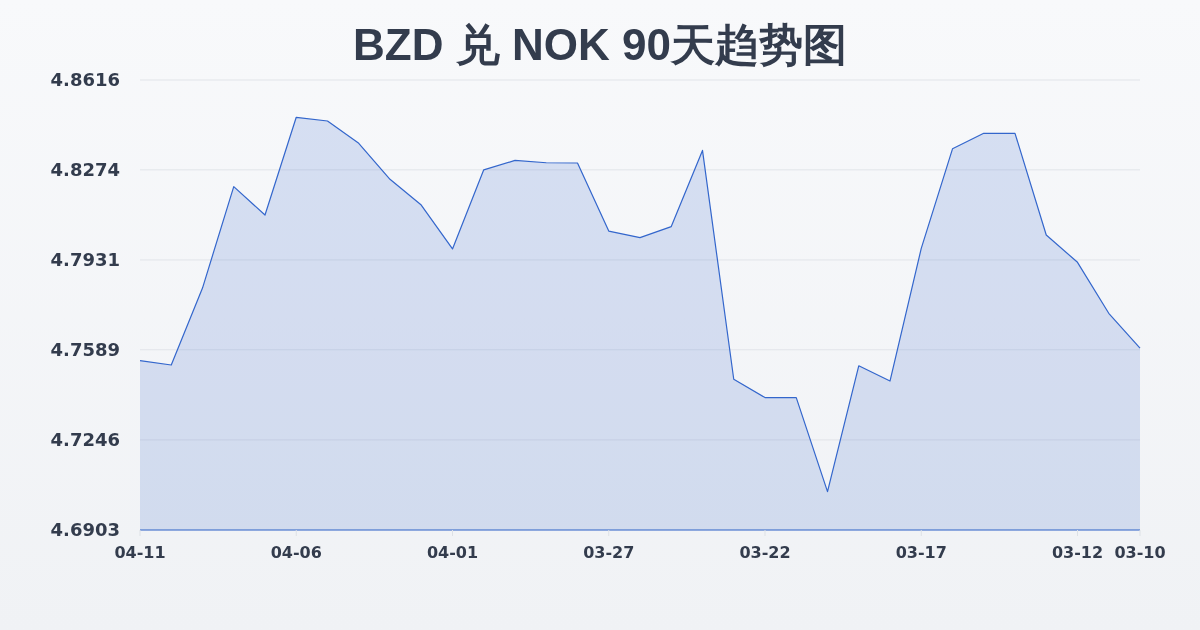 This screenshot has width=1200, height=630. I want to click on y-tick-label: 4.7246, so click(85, 440).